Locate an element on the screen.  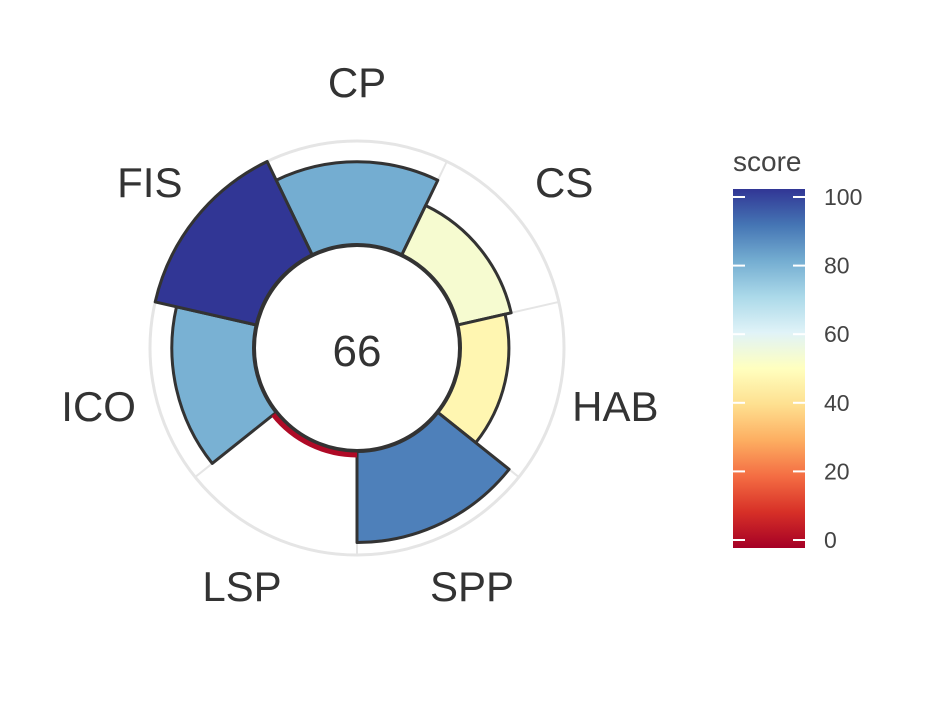
segment-label-fis: FIS is located at coordinates (149, 182).